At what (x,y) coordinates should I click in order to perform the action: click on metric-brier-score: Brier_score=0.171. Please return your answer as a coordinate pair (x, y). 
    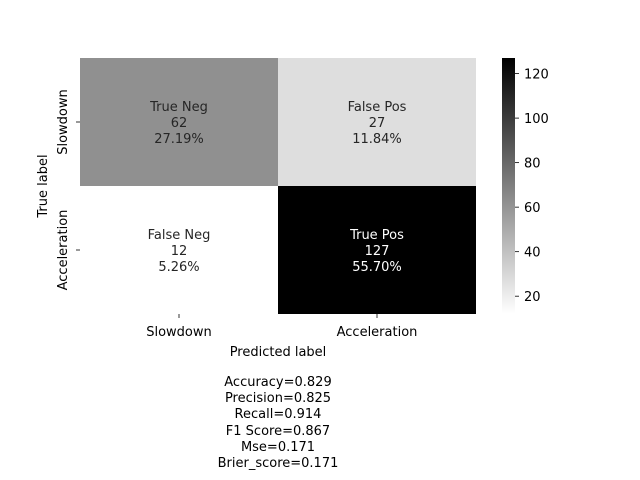
    Looking at the image, I should click on (278, 464).